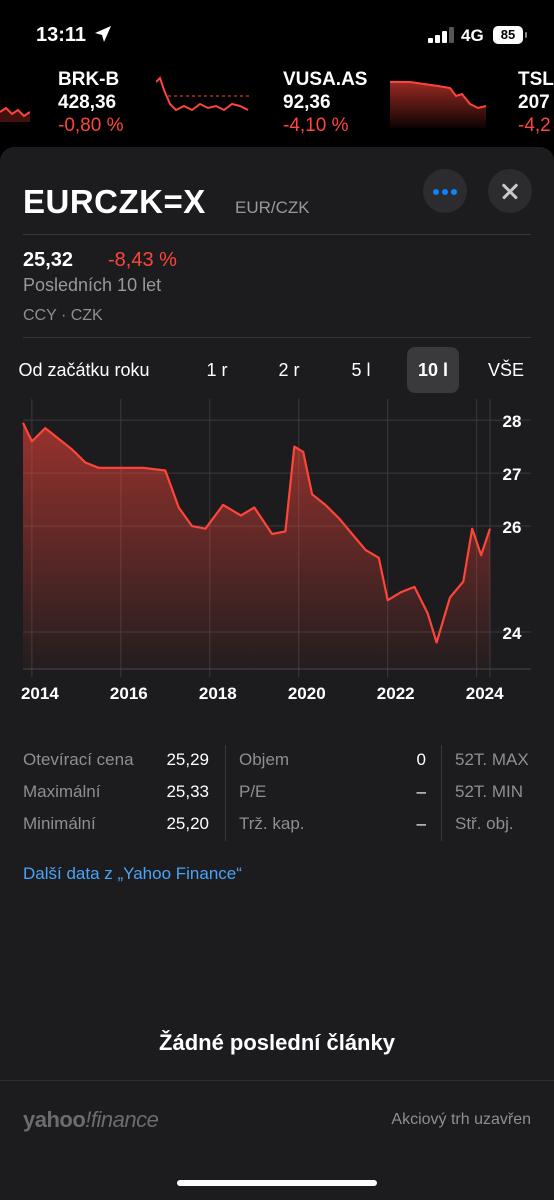 This screenshot has height=1200, width=554. What do you see at coordinates (421, 791) in the screenshot?
I see `stat-pe-value: –` at bounding box center [421, 791].